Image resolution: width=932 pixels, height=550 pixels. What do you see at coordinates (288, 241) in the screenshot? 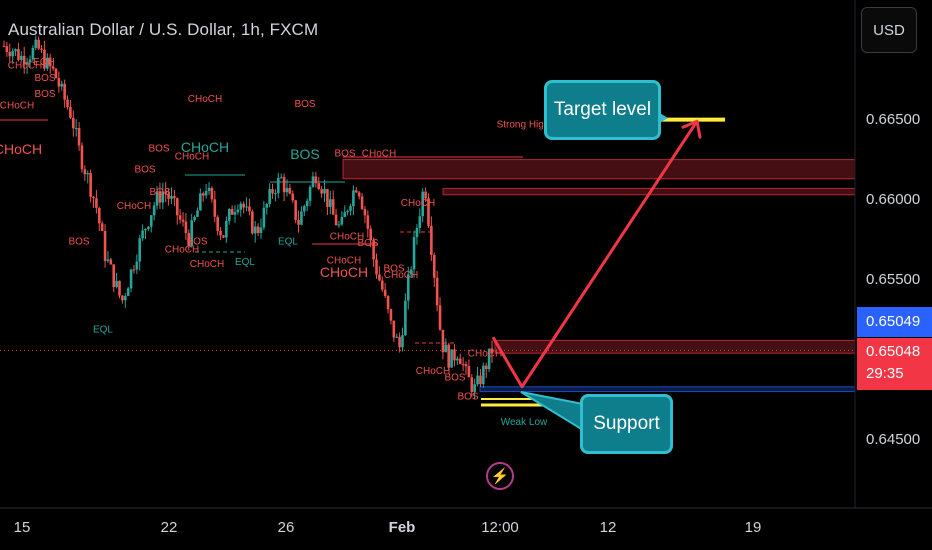
I see `structure-label: EQL` at bounding box center [288, 241].